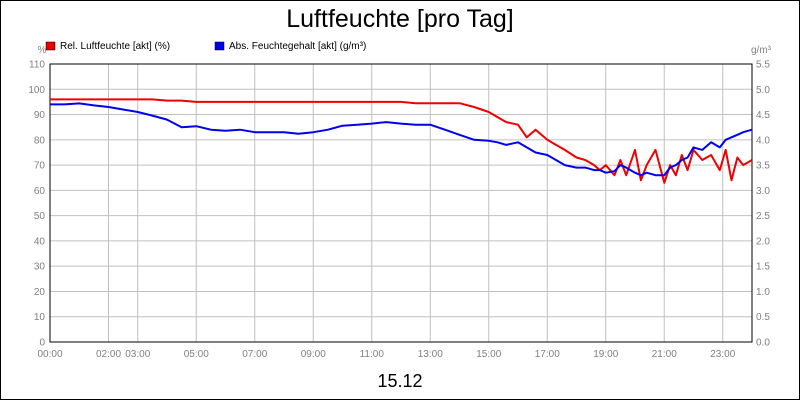 The width and height of the screenshot is (800, 400). Describe the element at coordinates (254, 354) in the screenshot. I see `x-tick-label: 07:00` at that location.